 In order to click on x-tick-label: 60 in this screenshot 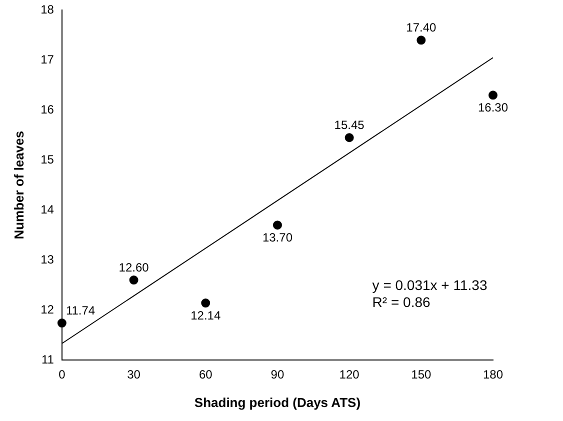, I will do `click(205, 375)`.